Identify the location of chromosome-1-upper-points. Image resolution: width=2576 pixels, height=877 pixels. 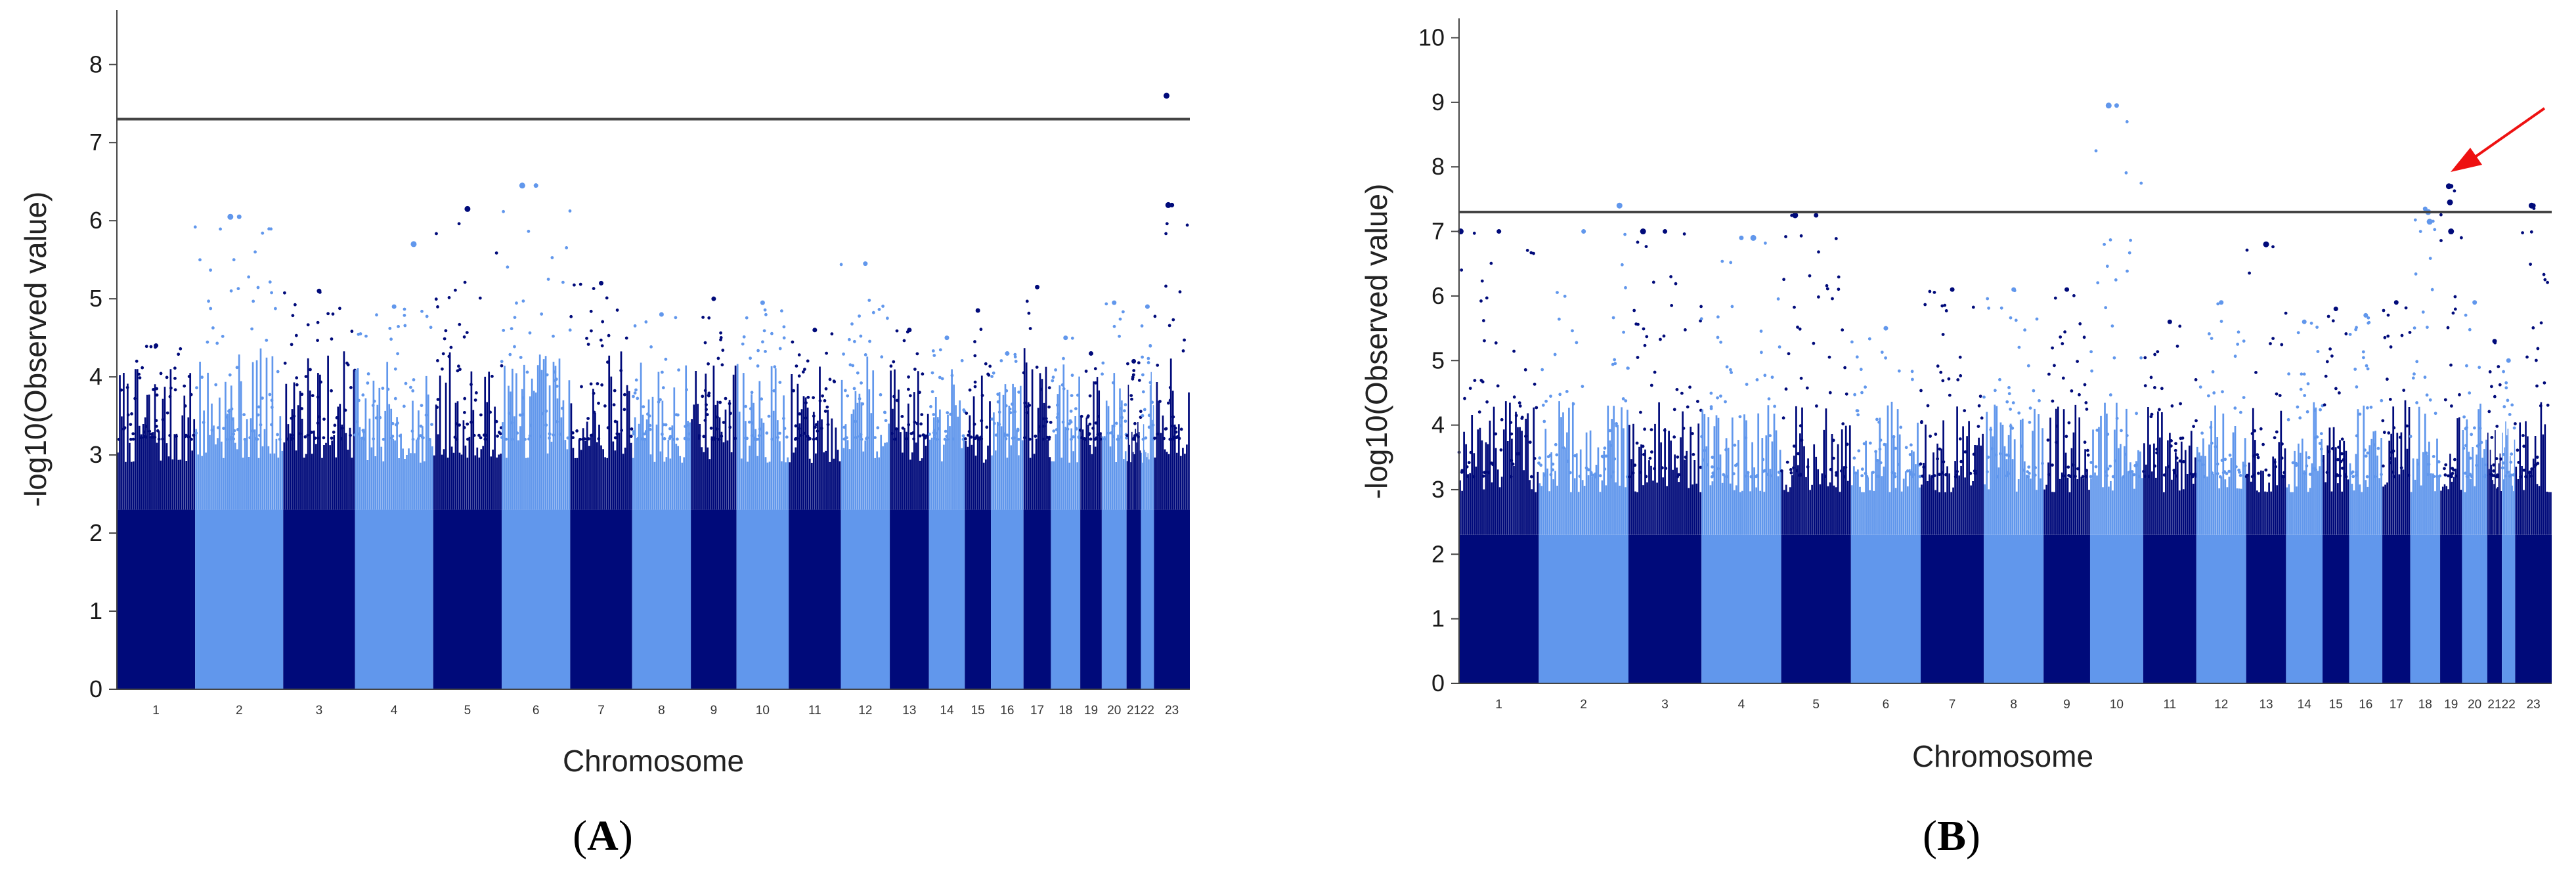
(157, 393).